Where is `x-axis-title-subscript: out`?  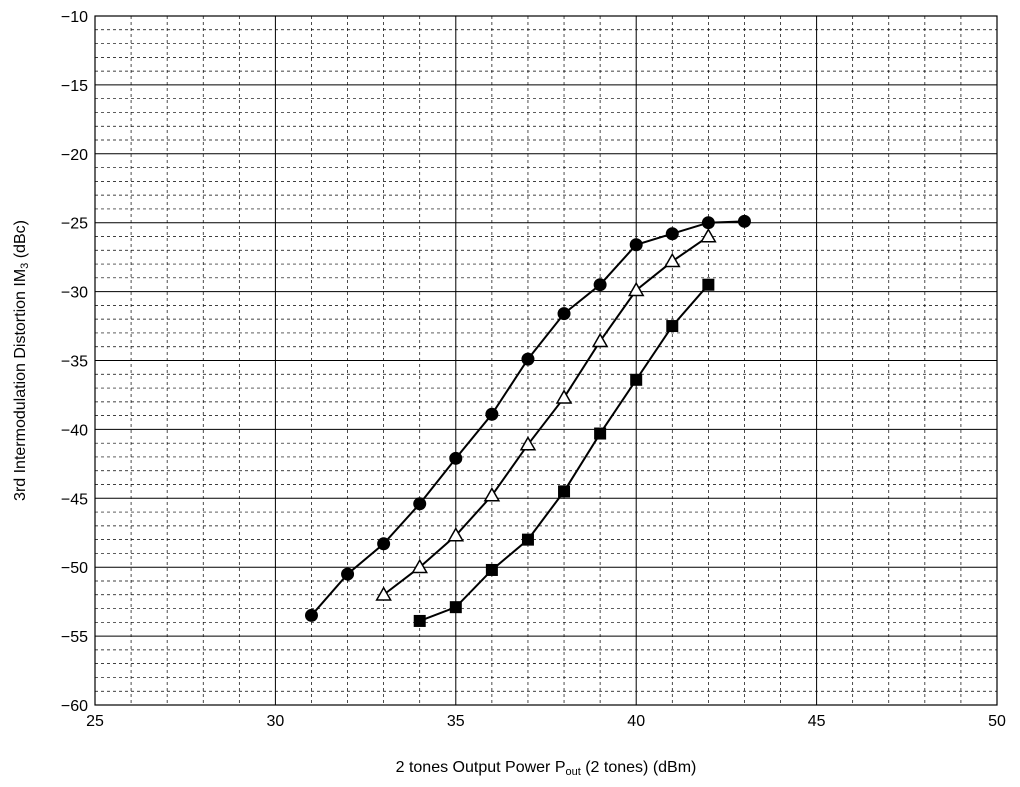
x-axis-title-subscript: out is located at coordinates (572, 772).